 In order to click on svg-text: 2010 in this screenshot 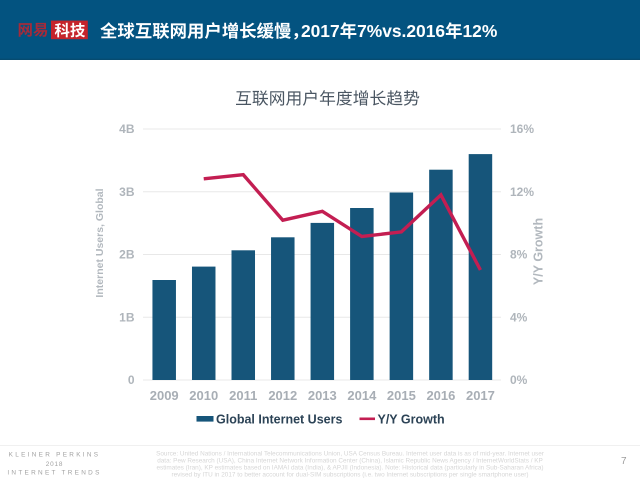, I will do `click(203, 395)`.